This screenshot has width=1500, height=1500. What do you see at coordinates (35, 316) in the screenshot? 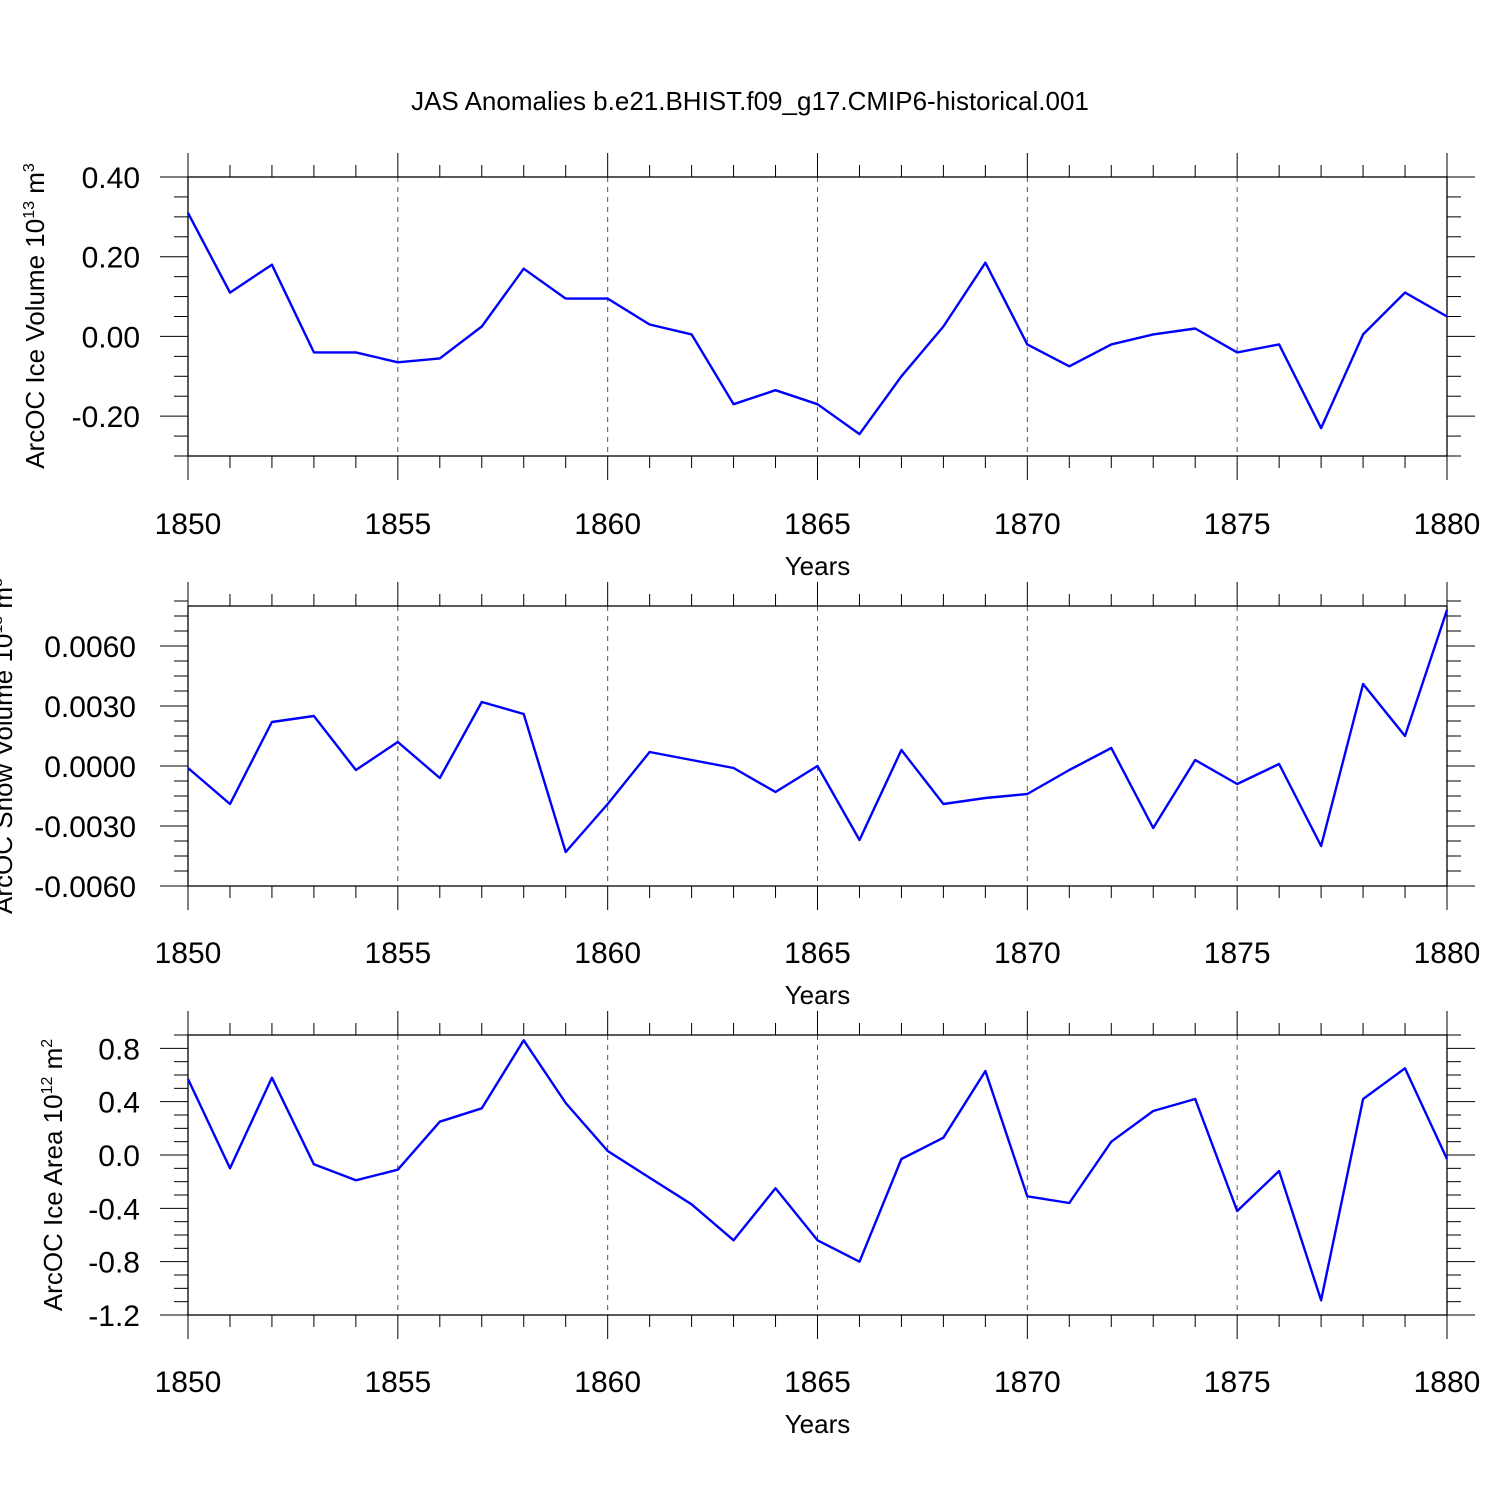
I see `y-axis-label: ArcOC Ice Volume 1013 m3` at bounding box center [35, 316].